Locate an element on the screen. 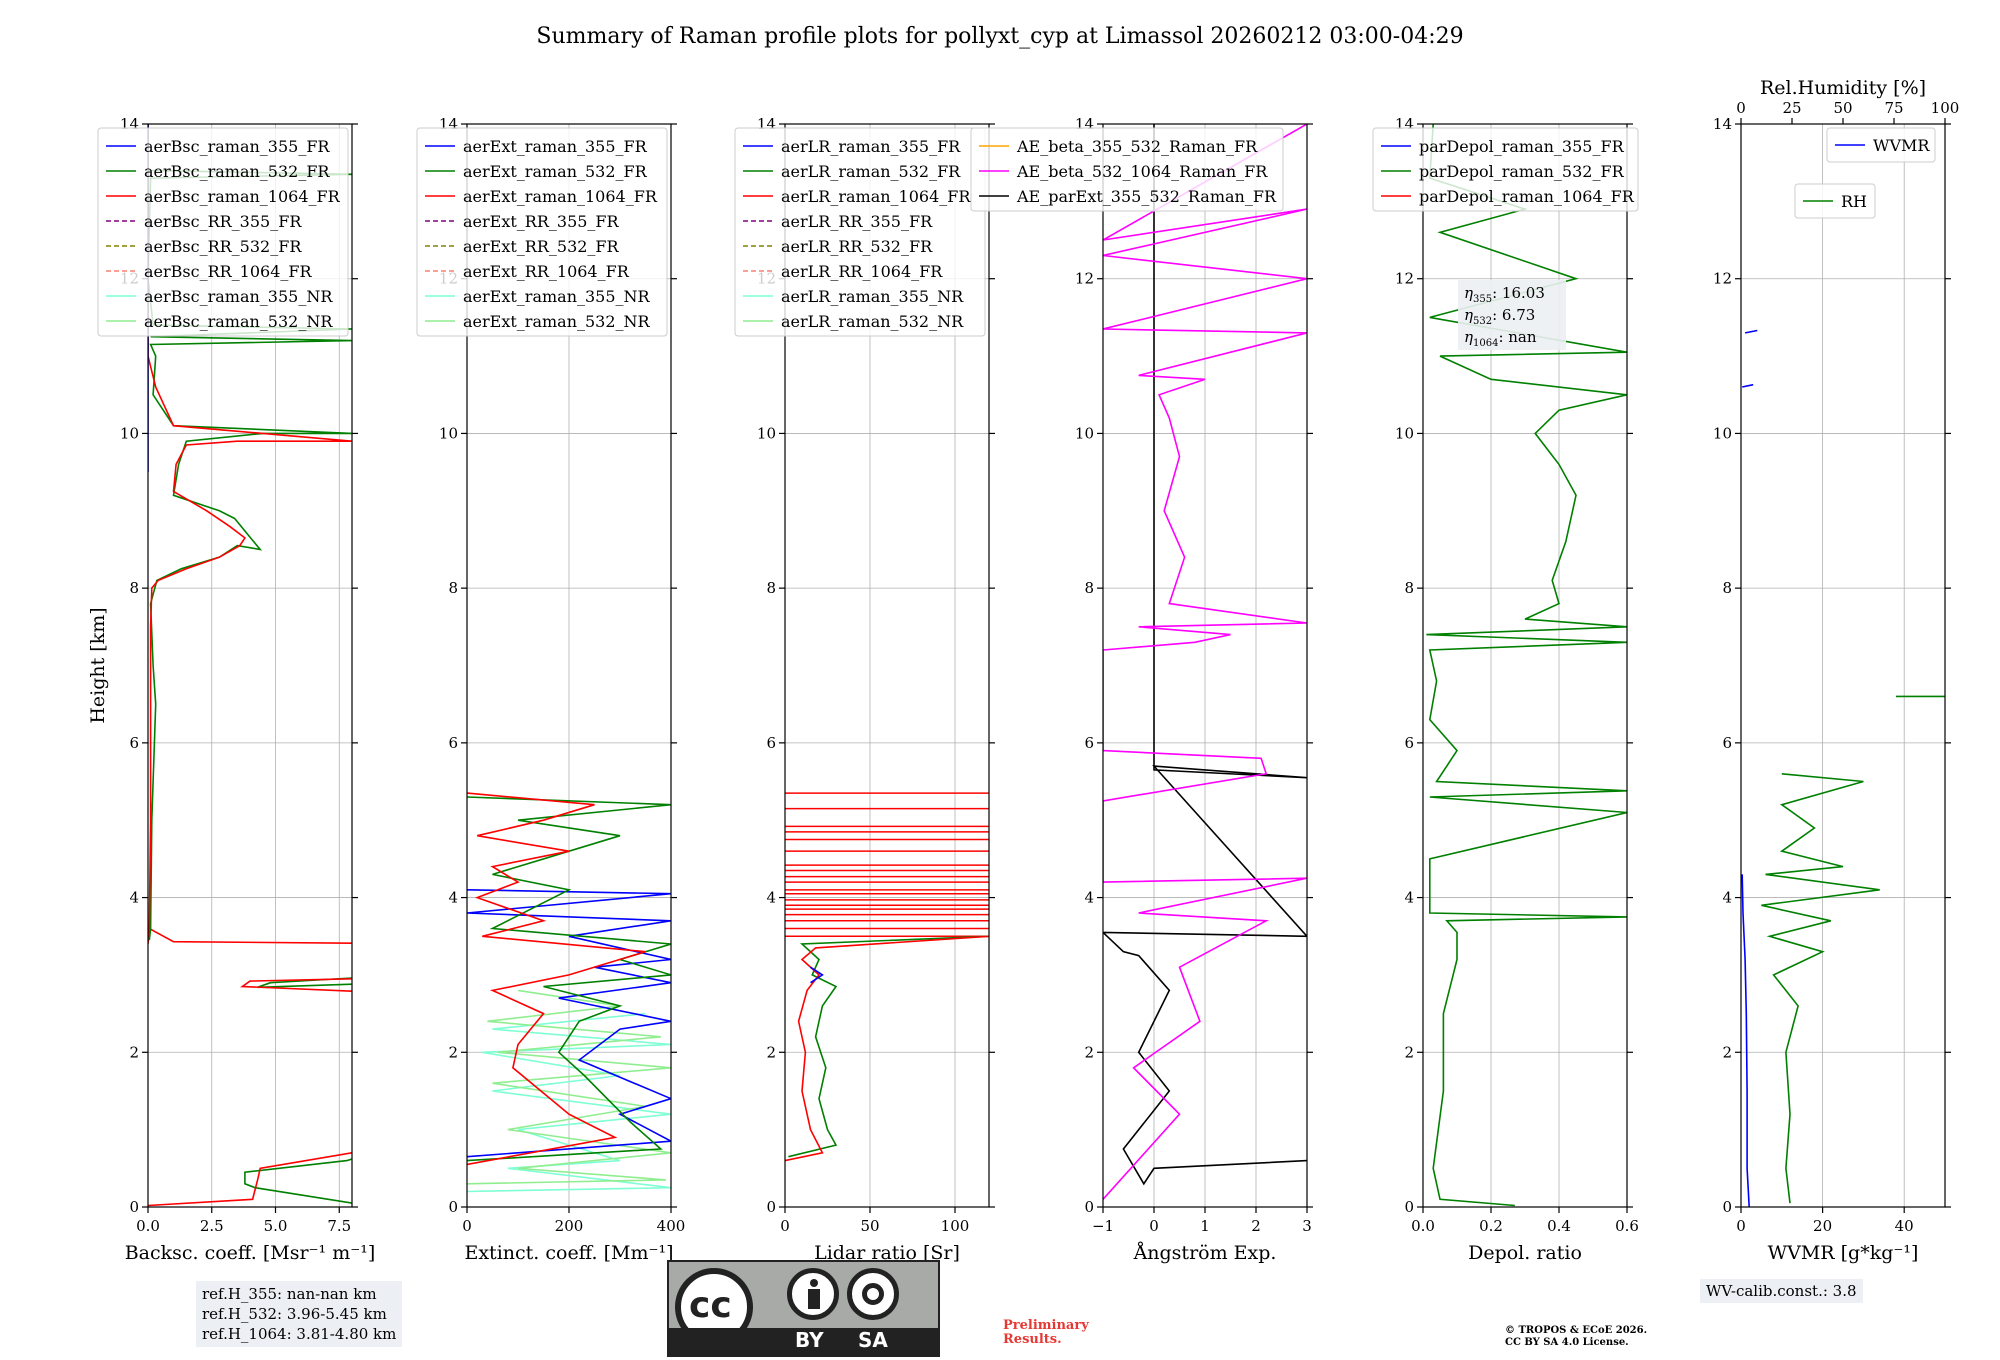 The image size is (2000, 1360). x-tick-label: 2.5 is located at coordinates (212, 1226).